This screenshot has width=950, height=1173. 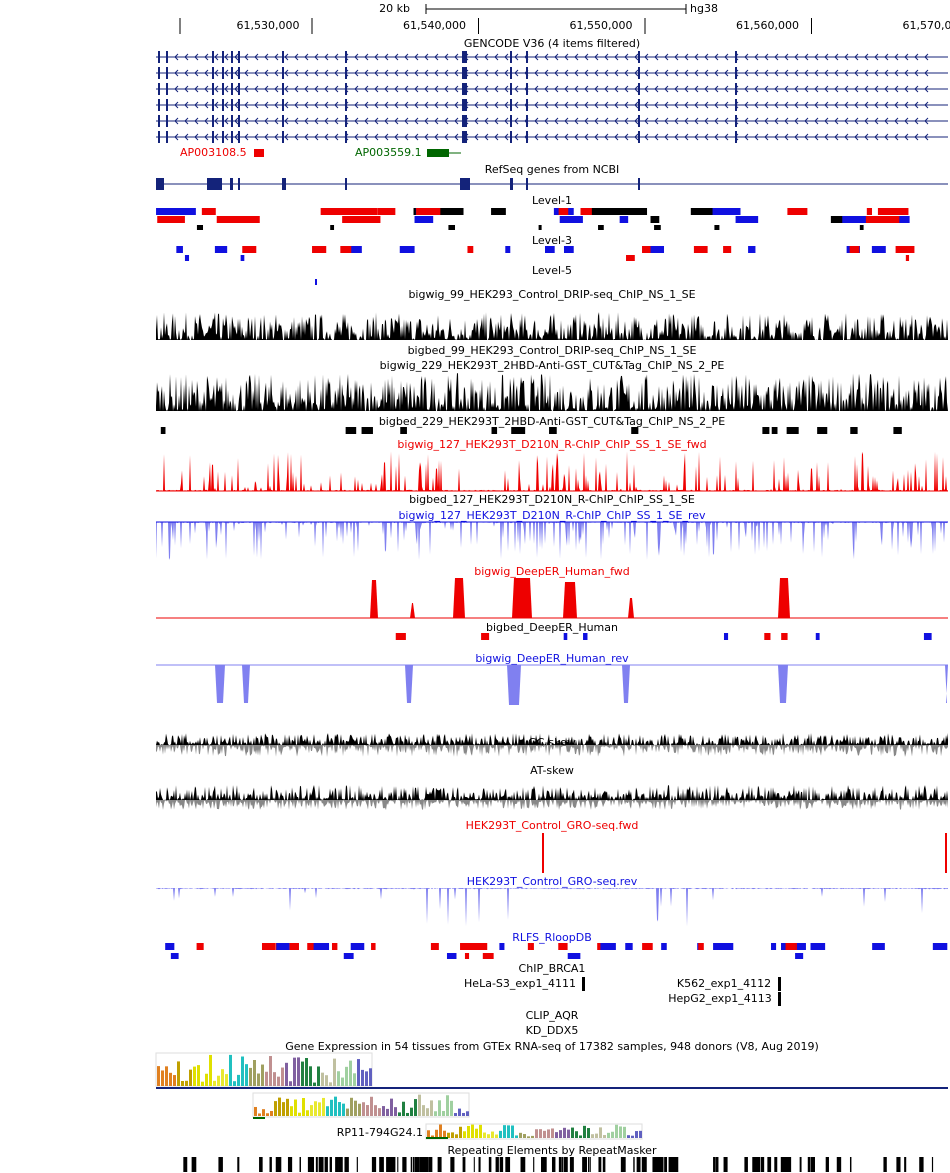 What do you see at coordinates (552, 1150) in the screenshot?
I see `track-label: Repeating Elements by RepeatMasker` at bounding box center [552, 1150].